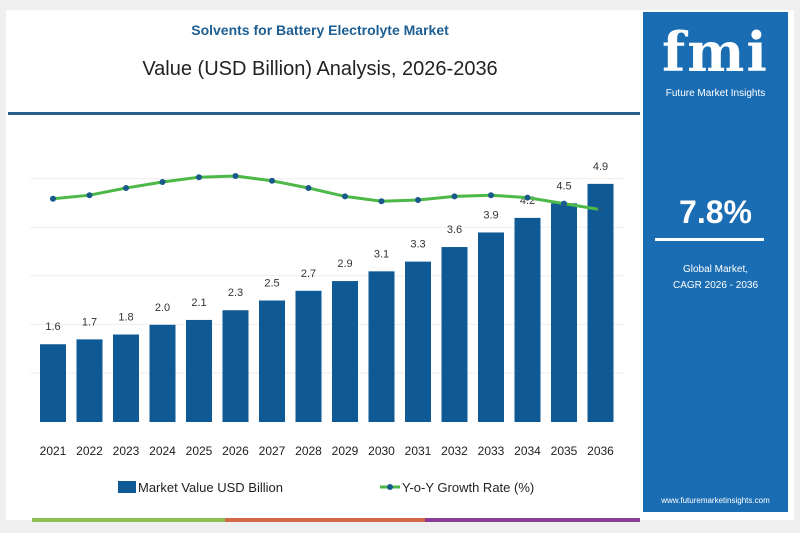 The height and width of the screenshot is (533, 800). Describe the element at coordinates (417, 245) in the screenshot. I see `data-label-2031: 3.3` at that location.